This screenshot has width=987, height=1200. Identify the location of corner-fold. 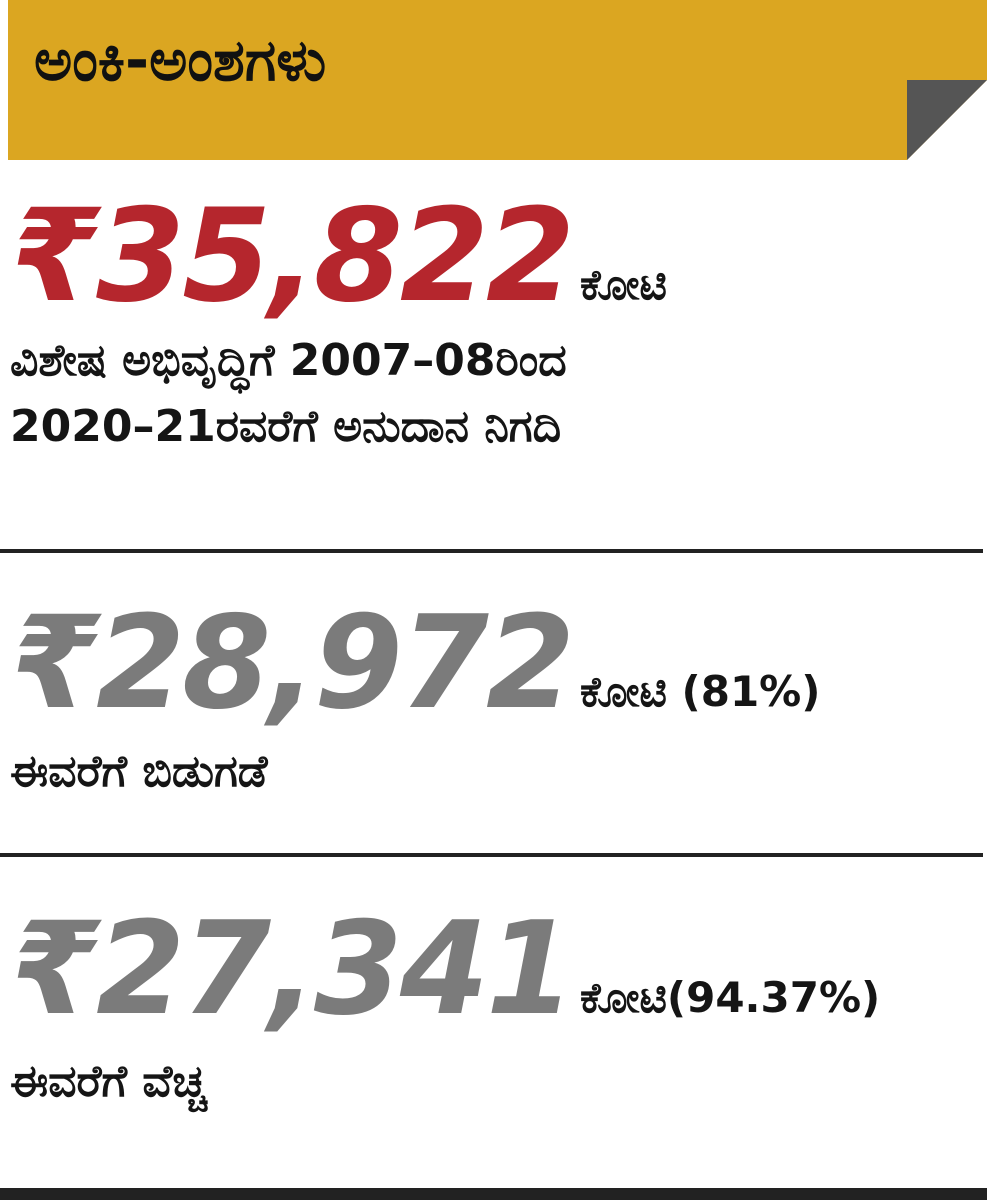
(947, 120).